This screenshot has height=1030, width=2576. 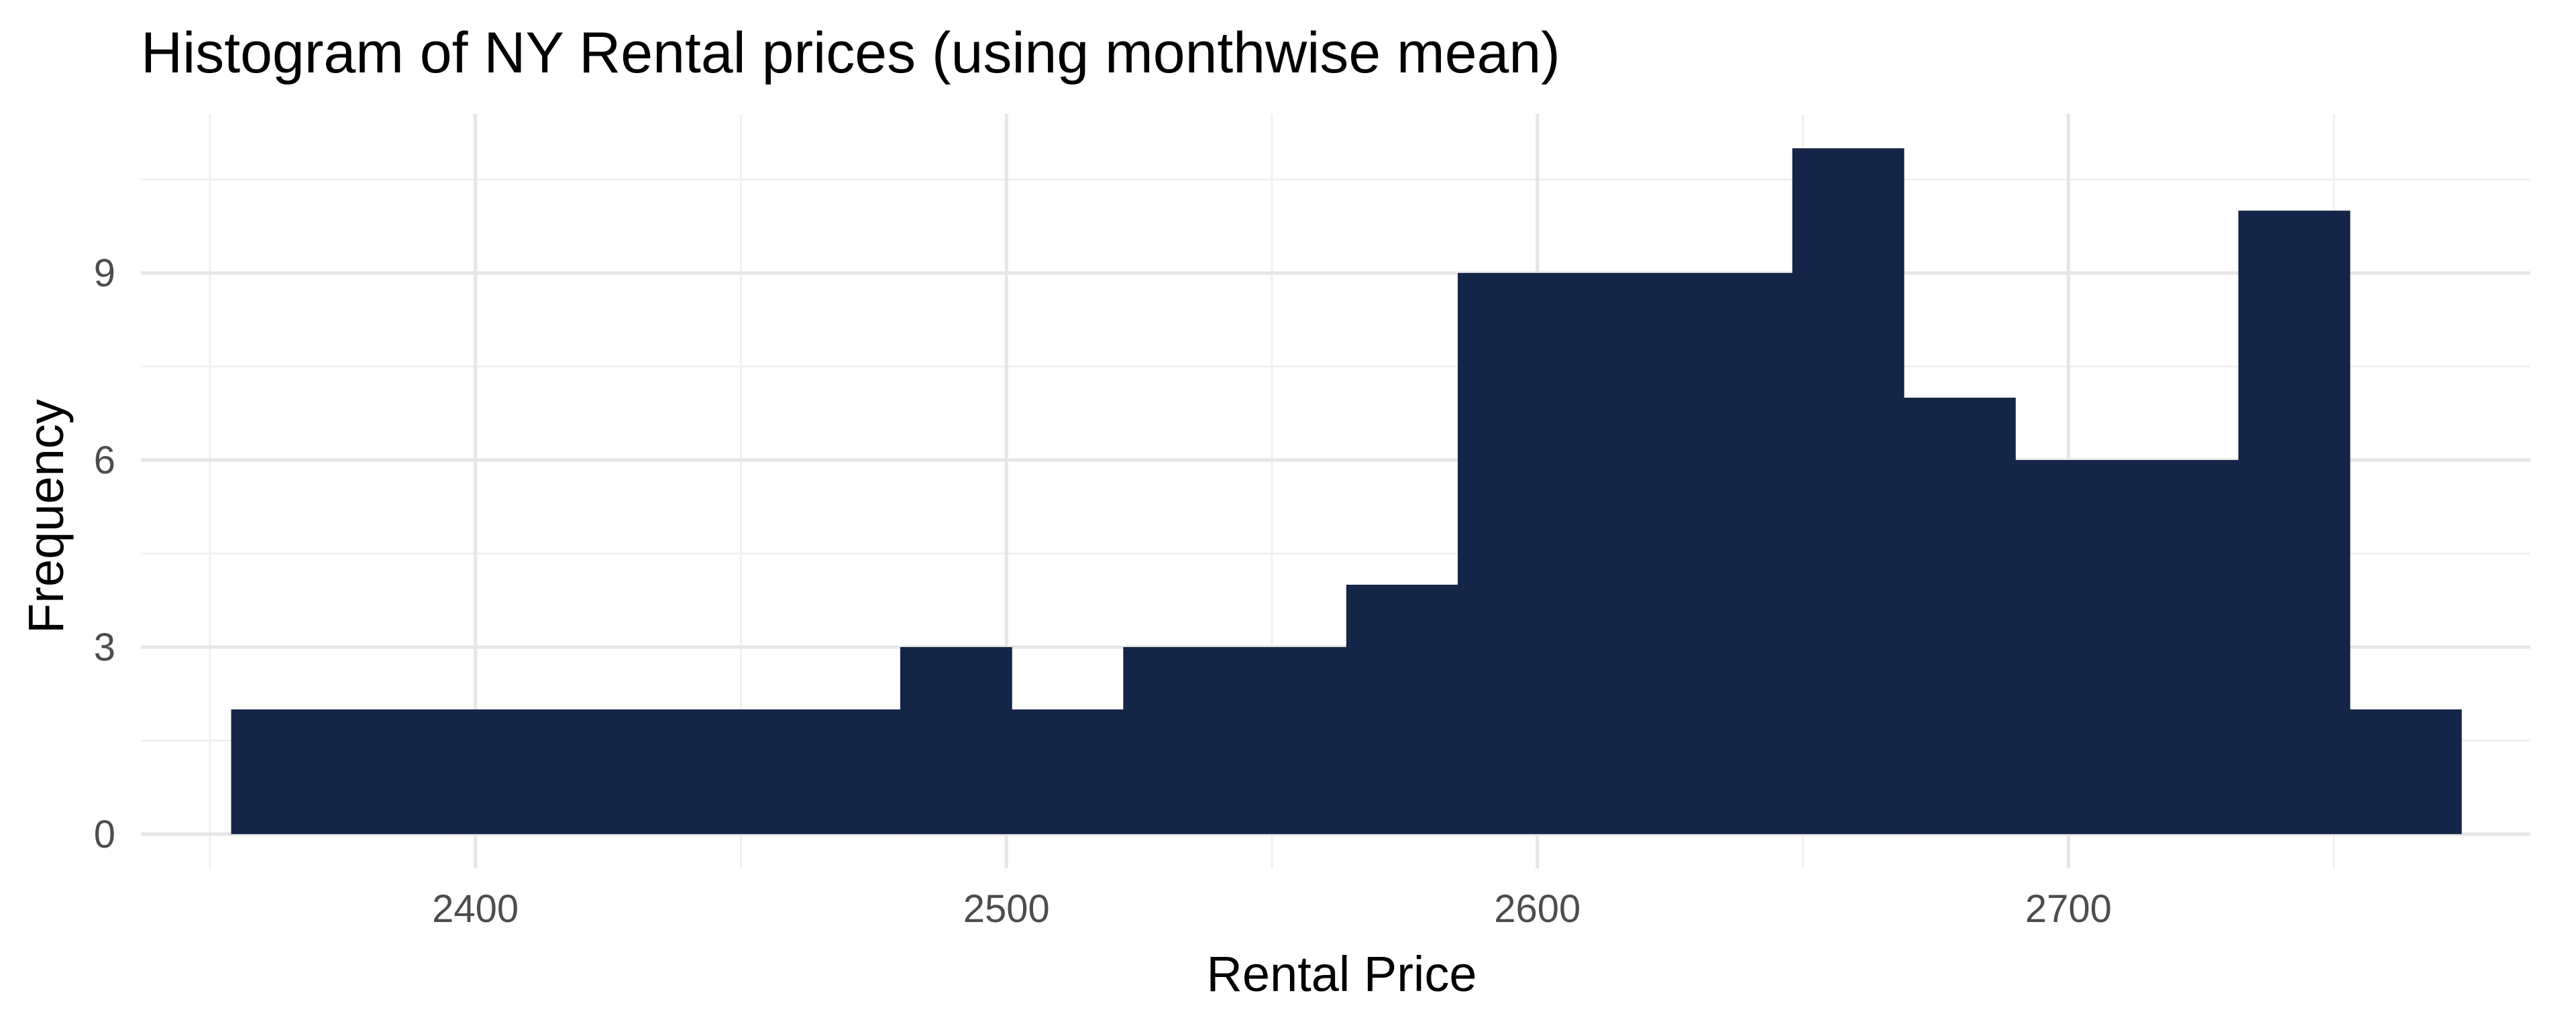 I want to click on x-tick-label: 2400, so click(x=475, y=909).